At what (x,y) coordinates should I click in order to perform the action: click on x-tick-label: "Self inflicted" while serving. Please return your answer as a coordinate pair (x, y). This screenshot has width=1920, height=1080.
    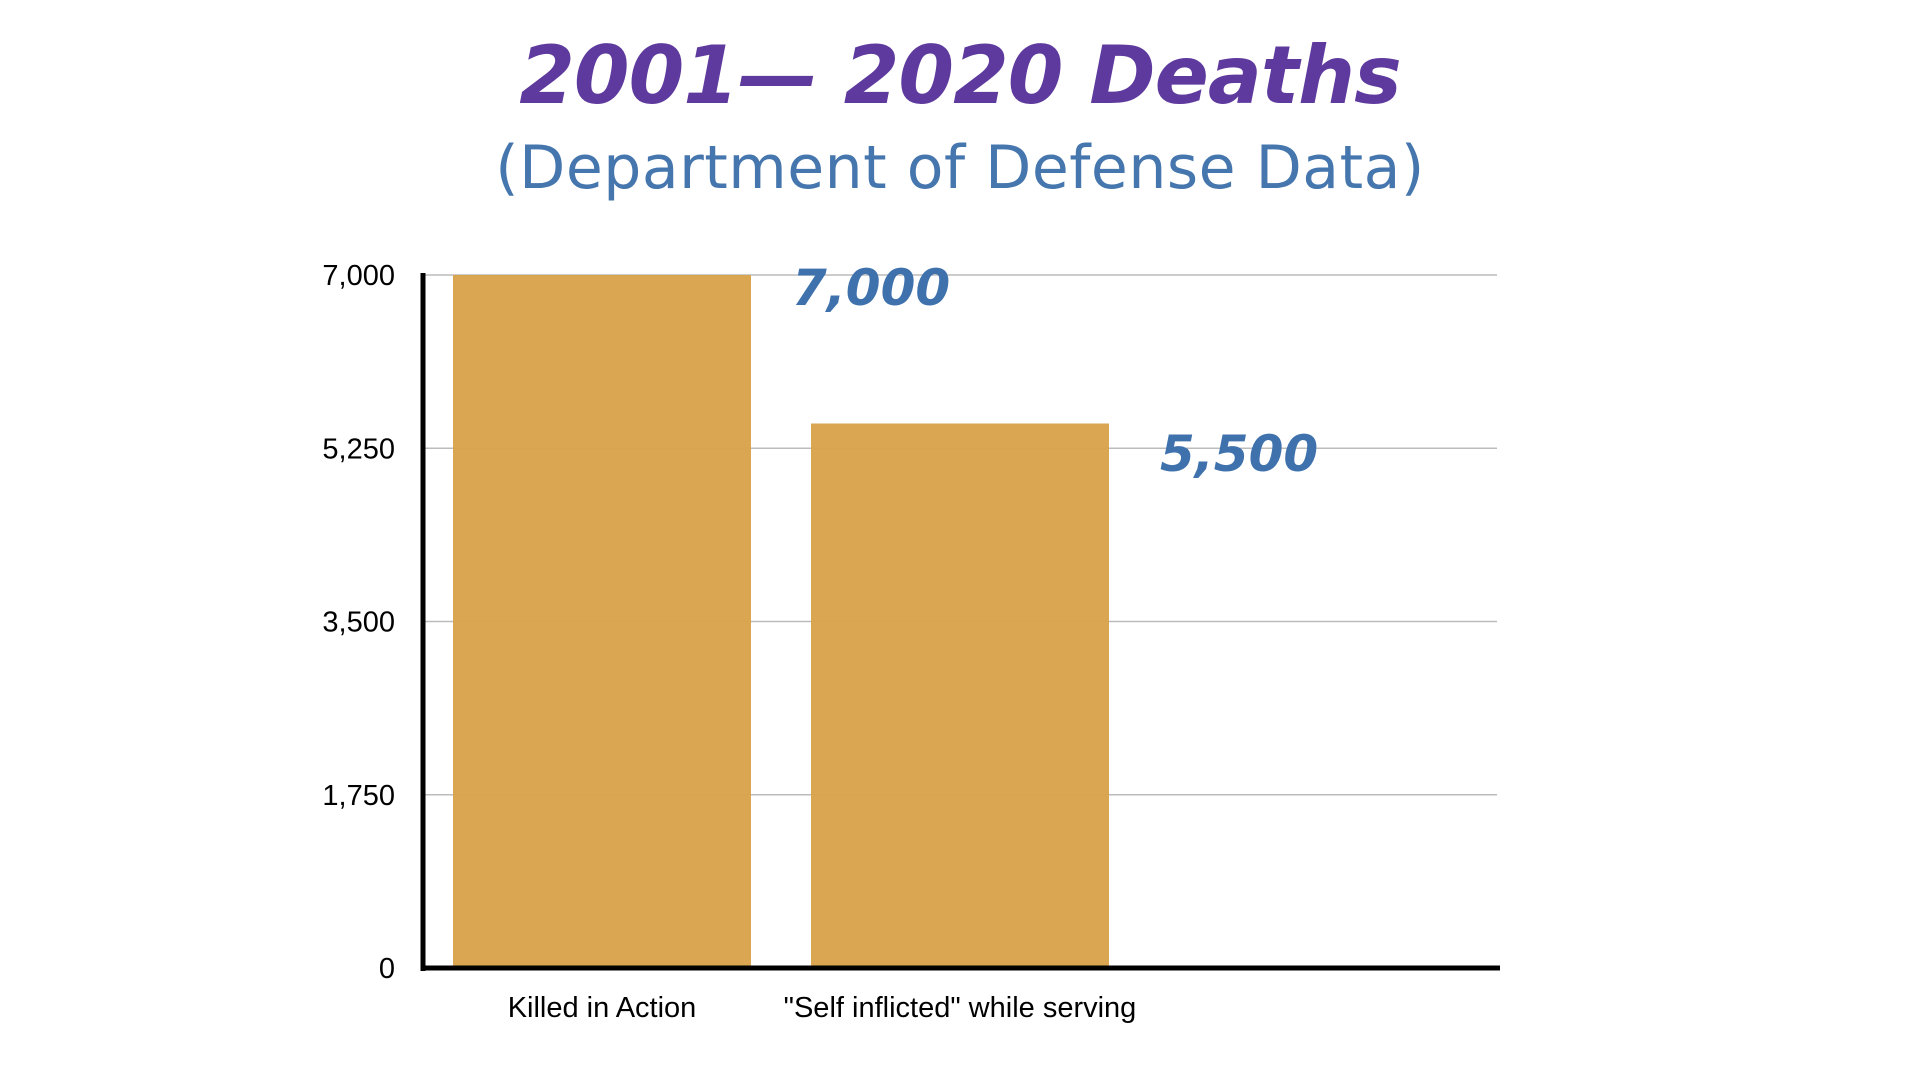
    Looking at the image, I should click on (960, 1008).